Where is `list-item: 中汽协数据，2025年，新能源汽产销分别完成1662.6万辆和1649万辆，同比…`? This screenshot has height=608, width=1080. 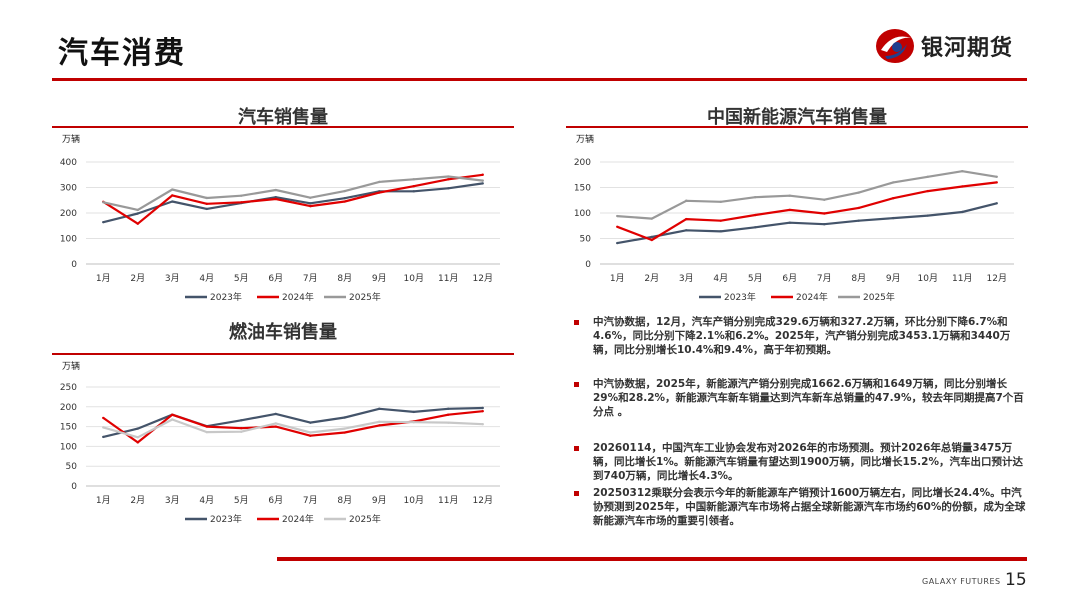
list-item: 中汽协数据，2025年，新能源汽产销分别完成1662.6万辆和1649万辆，同比… is located at coordinates (799, 398).